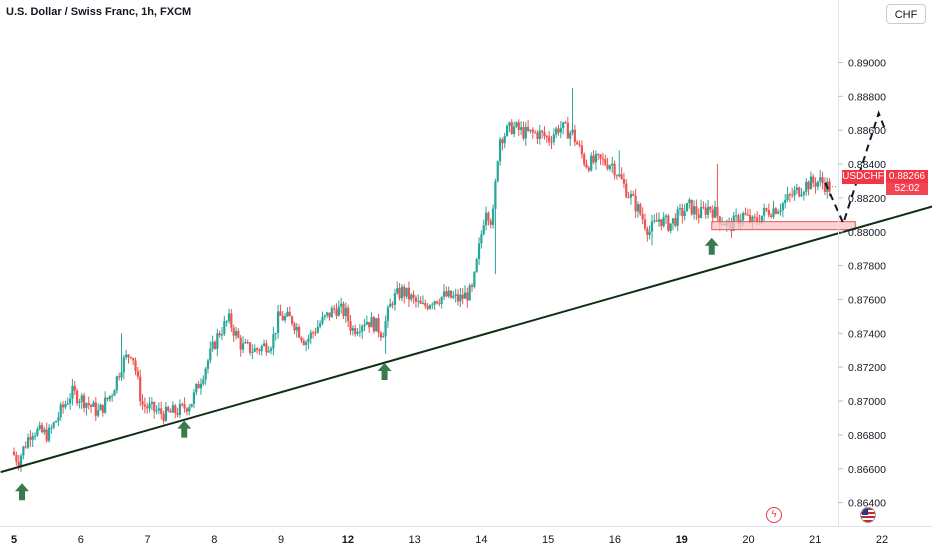 This screenshot has width=932, height=550. I want to click on support-zone, so click(783, 226).